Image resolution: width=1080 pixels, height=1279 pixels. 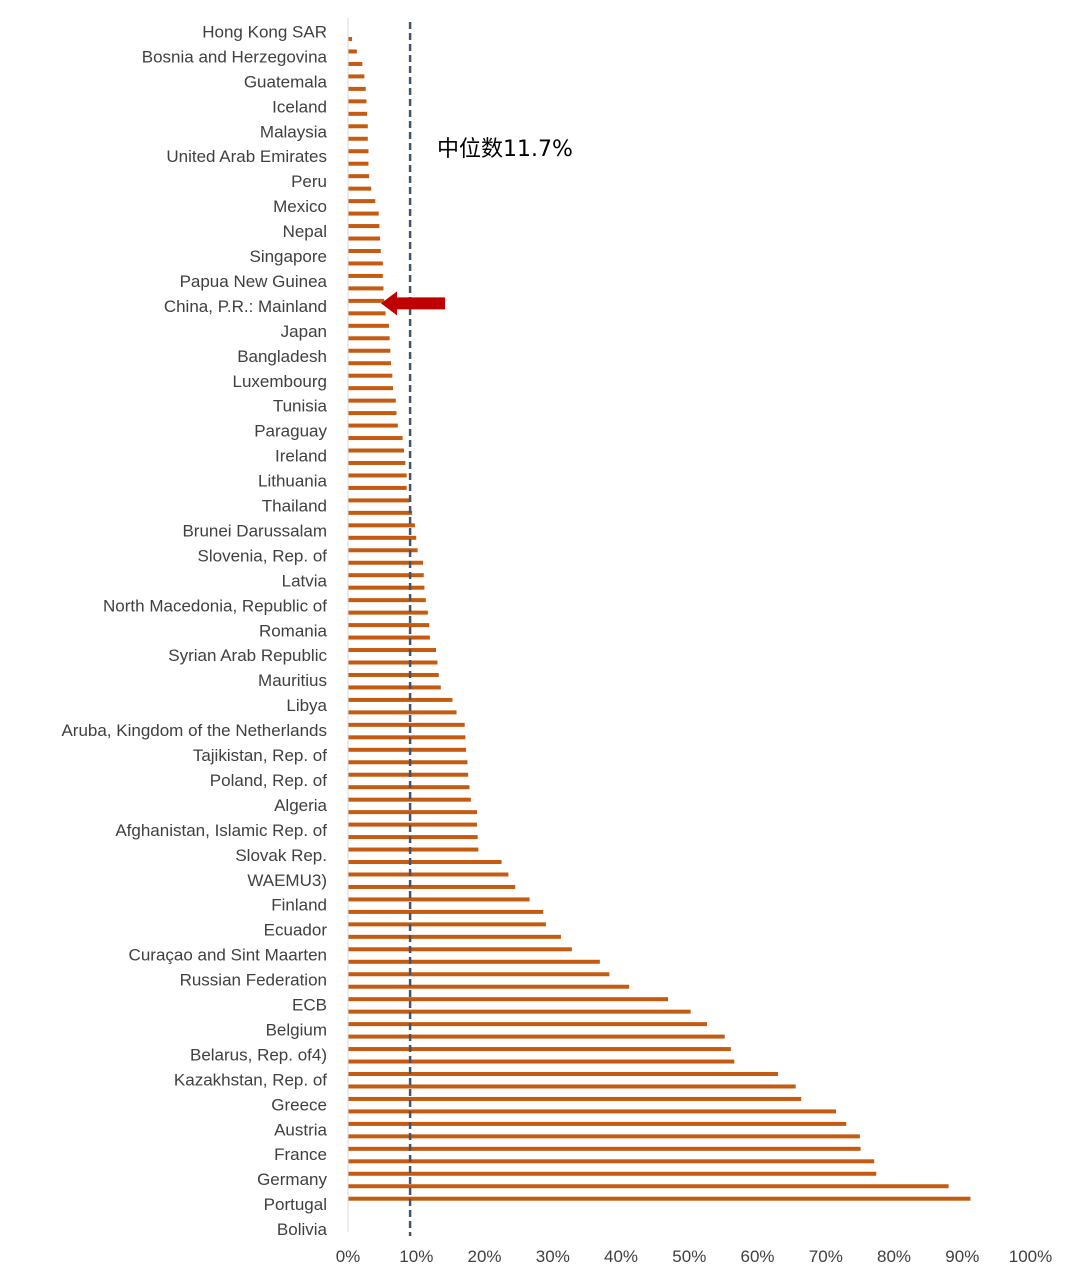 I want to click on category-label: Mauritius, so click(x=292, y=680).